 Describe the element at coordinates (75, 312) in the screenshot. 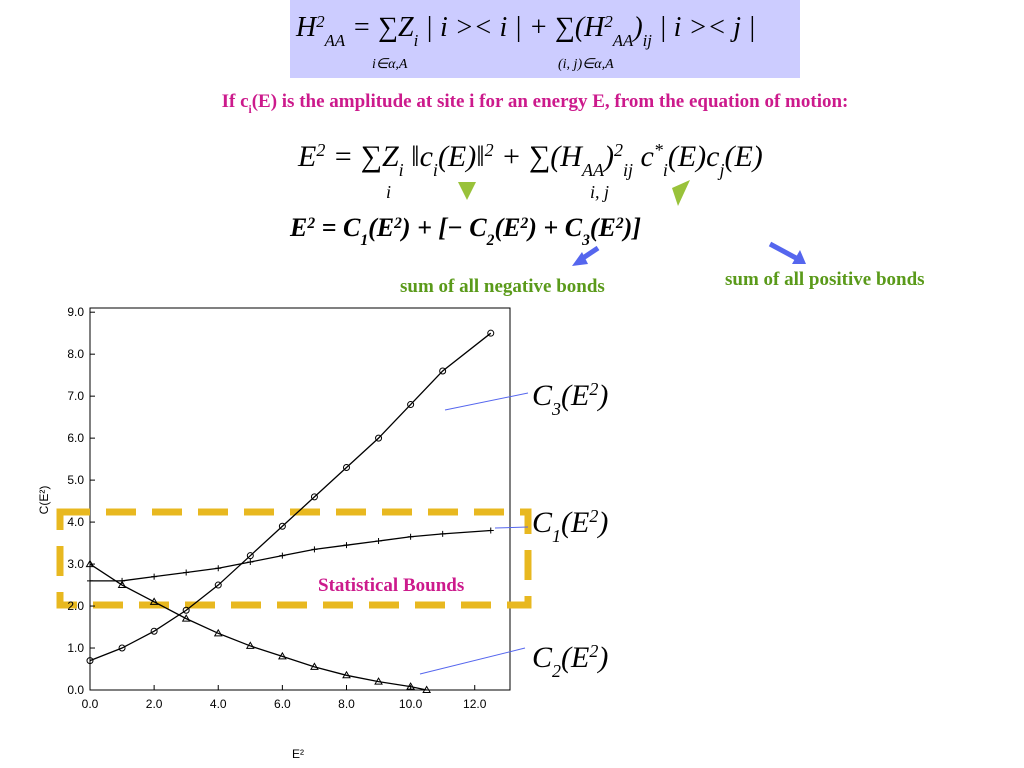

I see `y-tick-label: 9.0` at that location.